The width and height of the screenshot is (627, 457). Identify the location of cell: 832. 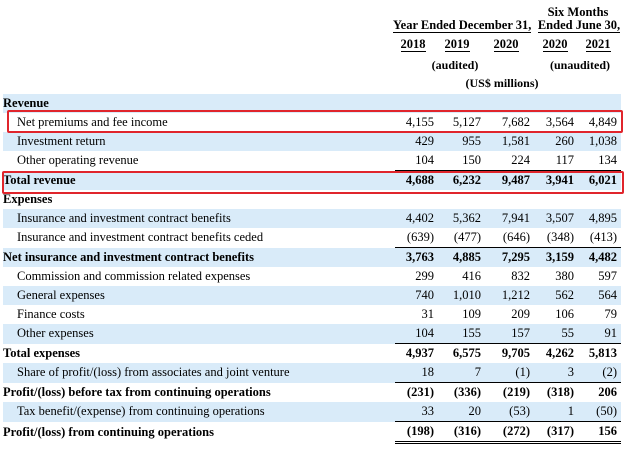
(508, 276).